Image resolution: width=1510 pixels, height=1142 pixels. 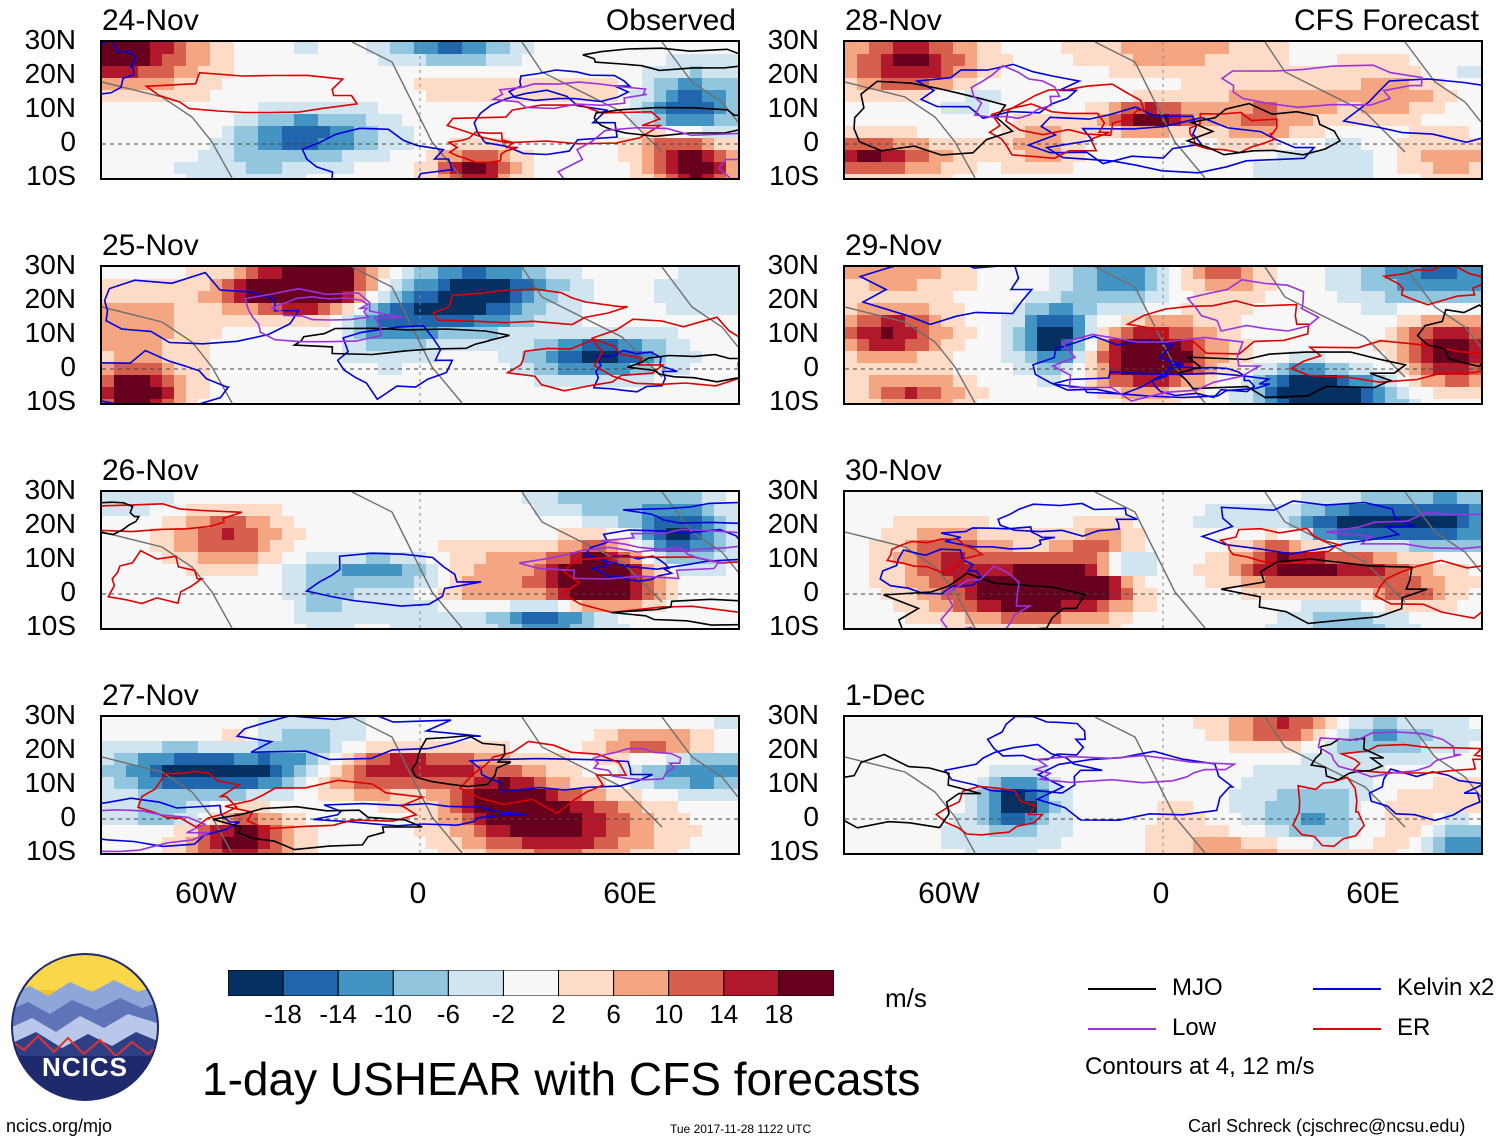 What do you see at coordinates (1427, 589) in the screenshot?
I see `er-contour` at bounding box center [1427, 589].